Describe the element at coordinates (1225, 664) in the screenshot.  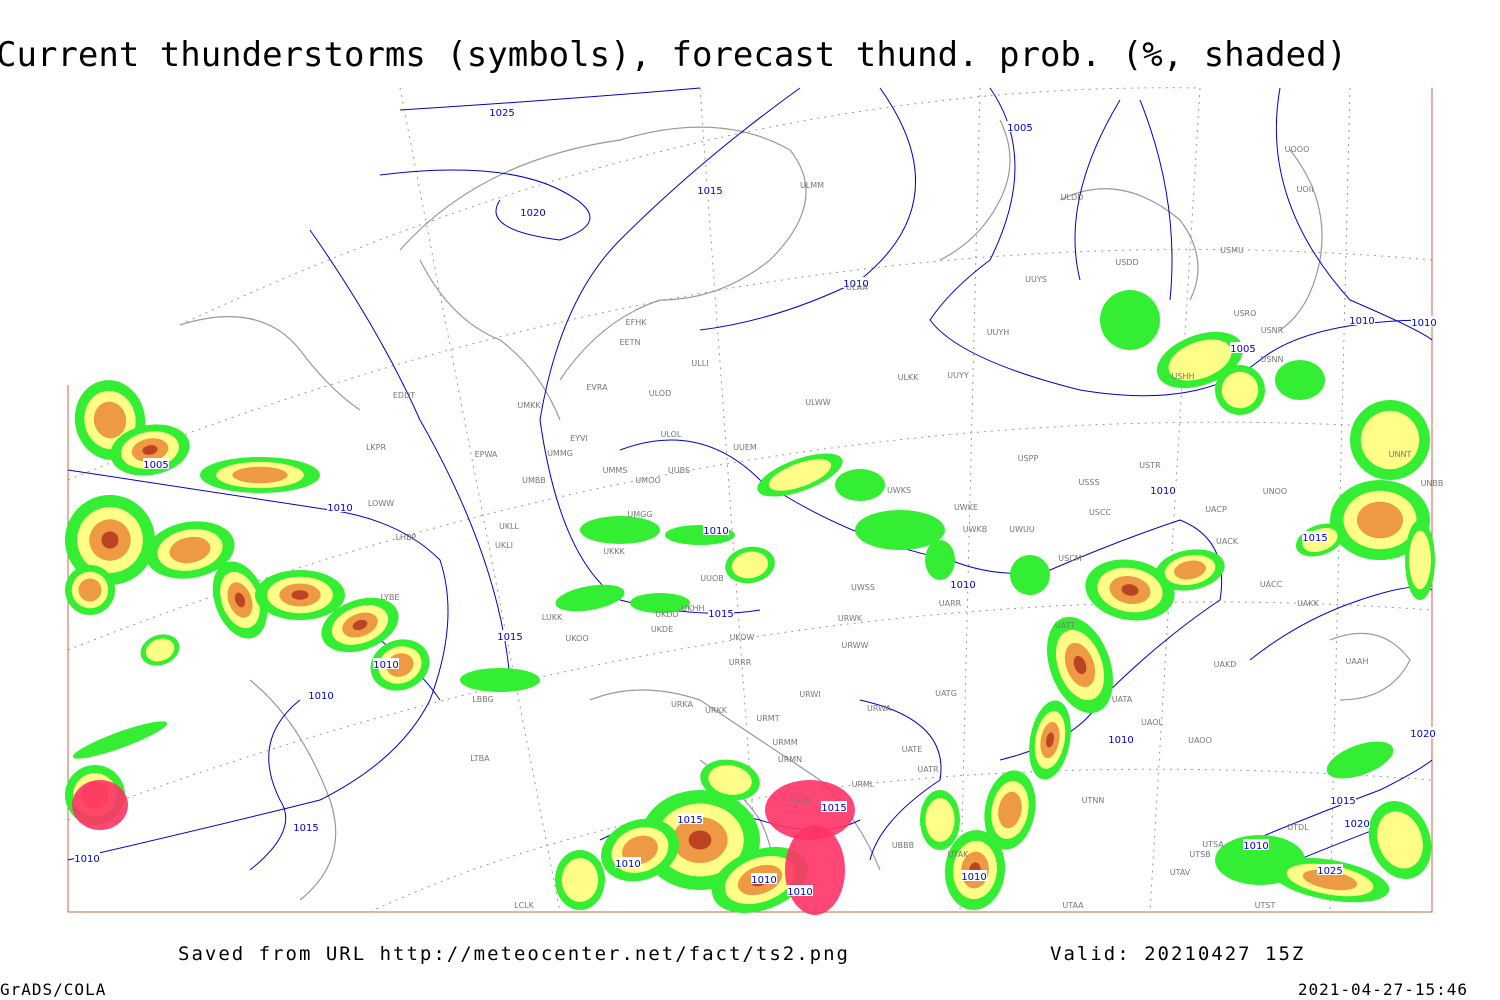
I see `station-label: UAKD` at that location.